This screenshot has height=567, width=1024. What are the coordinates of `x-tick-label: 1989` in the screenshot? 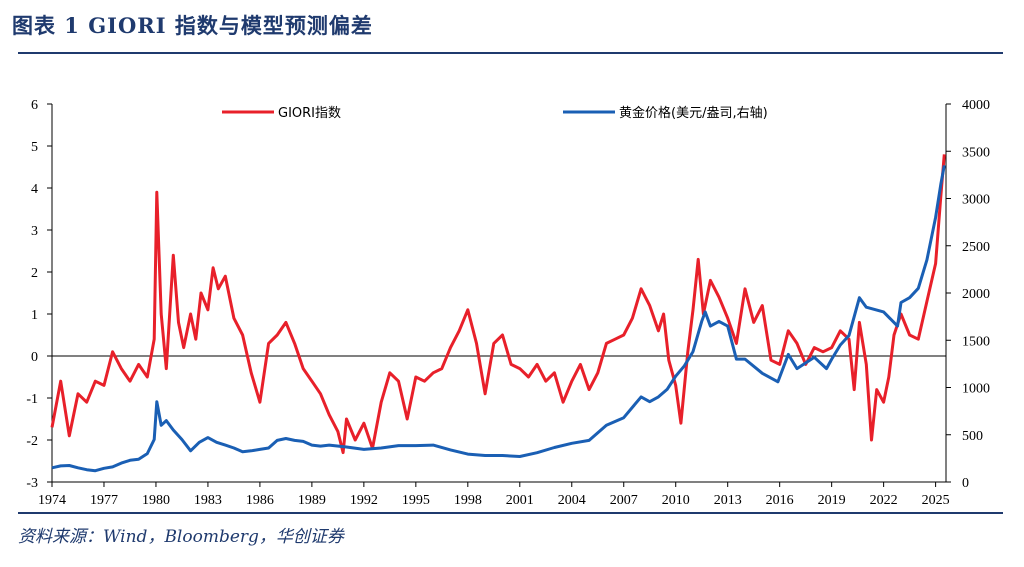 It's located at (312, 500).